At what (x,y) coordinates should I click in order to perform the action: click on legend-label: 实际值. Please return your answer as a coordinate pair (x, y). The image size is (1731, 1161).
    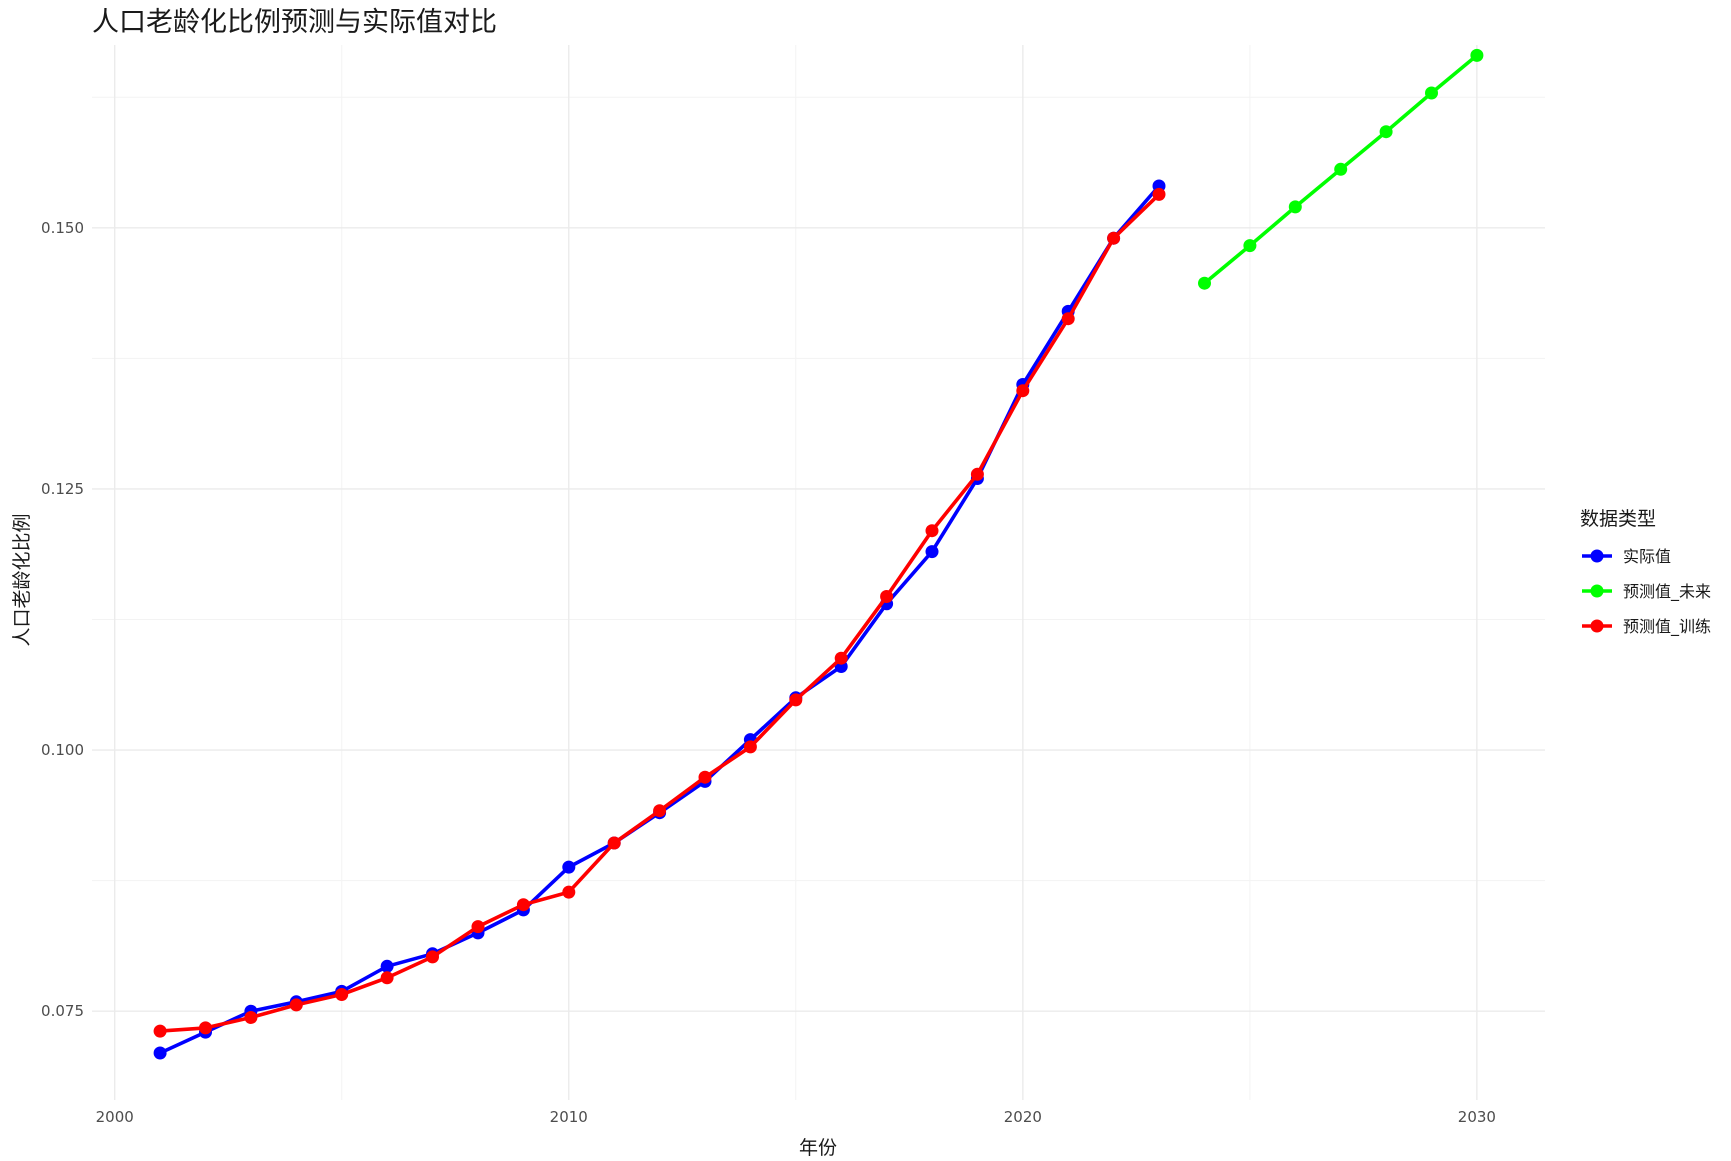
    Looking at the image, I should click on (1647, 556).